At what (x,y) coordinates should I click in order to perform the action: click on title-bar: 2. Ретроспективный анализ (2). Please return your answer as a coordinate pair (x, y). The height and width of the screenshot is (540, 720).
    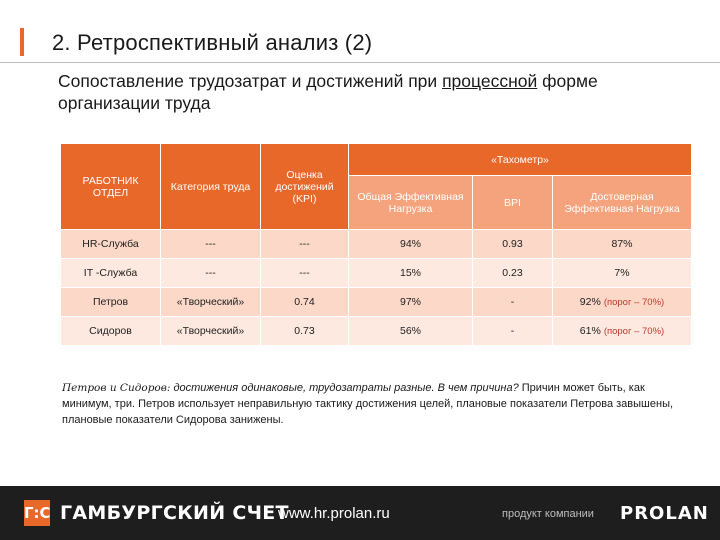
    Looking at the image, I should click on (360, 31).